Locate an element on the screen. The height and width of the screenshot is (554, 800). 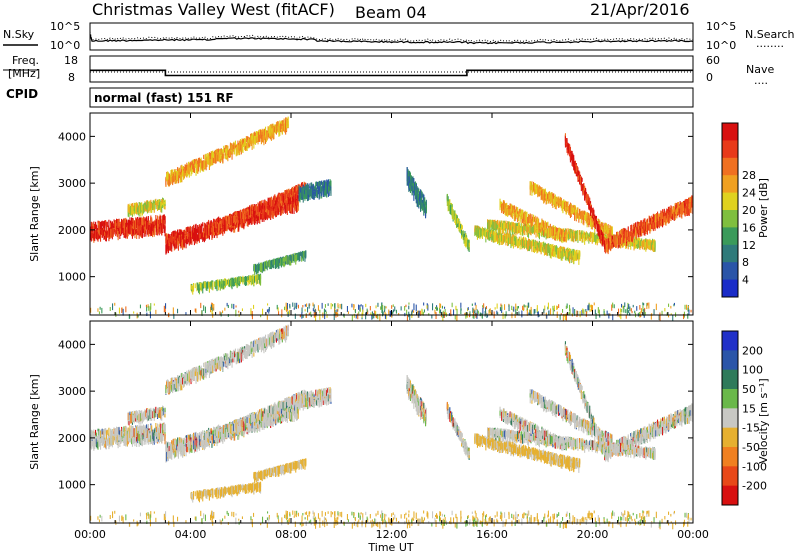
noise-search-line is located at coordinates (391, 37).